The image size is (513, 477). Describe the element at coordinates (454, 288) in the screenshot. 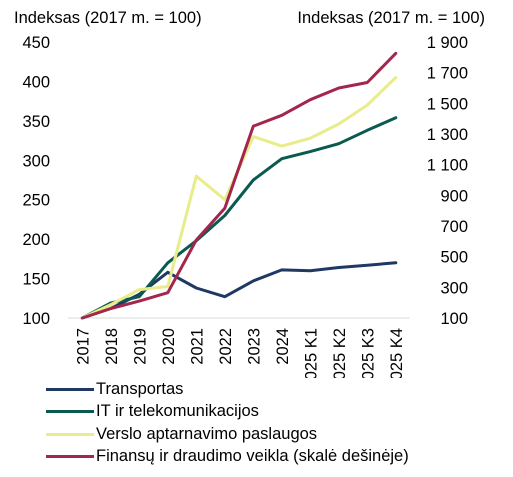

I see `right-tick-label: 300` at that location.